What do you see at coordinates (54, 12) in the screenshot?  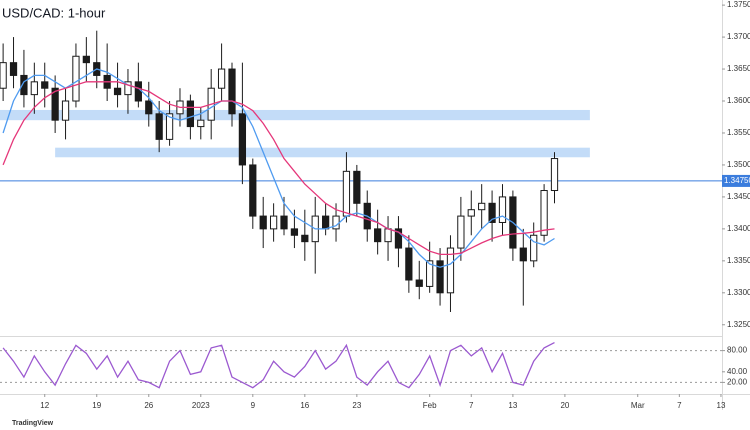 I see `chart-title: USD/CAD: 1-hour` at bounding box center [54, 12].